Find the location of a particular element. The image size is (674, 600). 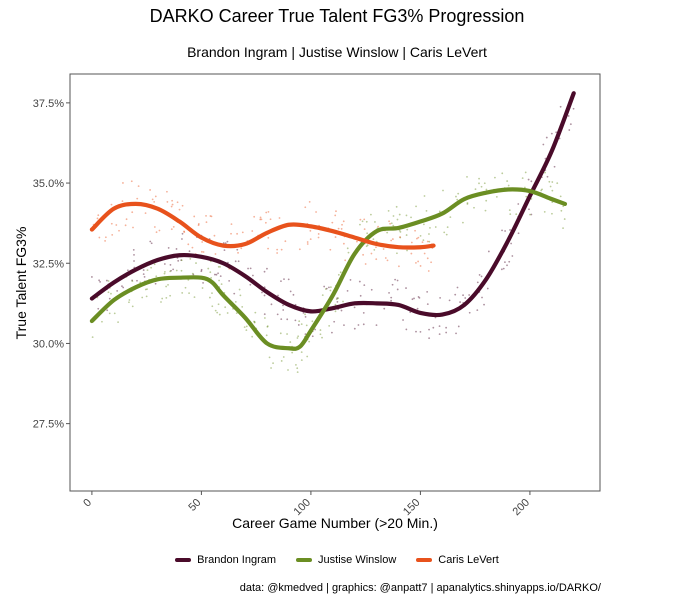

legend-item-justise-winslow: Justise Winslow is located at coordinates (346, 560).